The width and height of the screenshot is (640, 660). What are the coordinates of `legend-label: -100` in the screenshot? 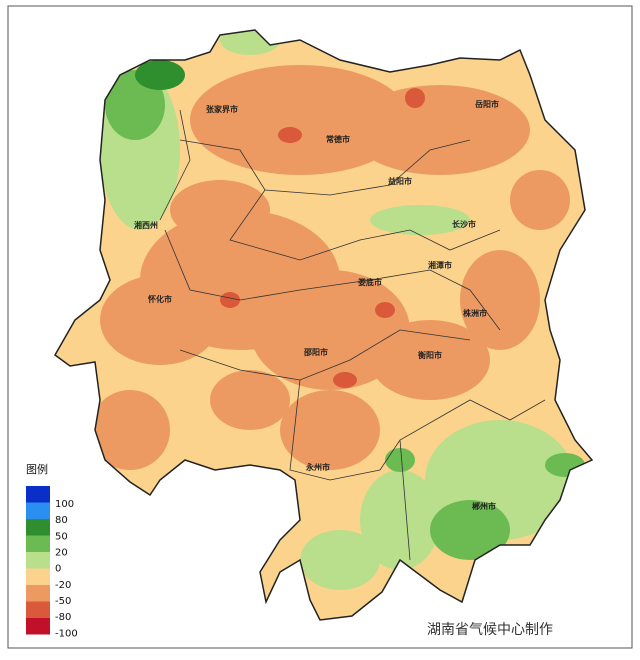 It's located at (66, 633).